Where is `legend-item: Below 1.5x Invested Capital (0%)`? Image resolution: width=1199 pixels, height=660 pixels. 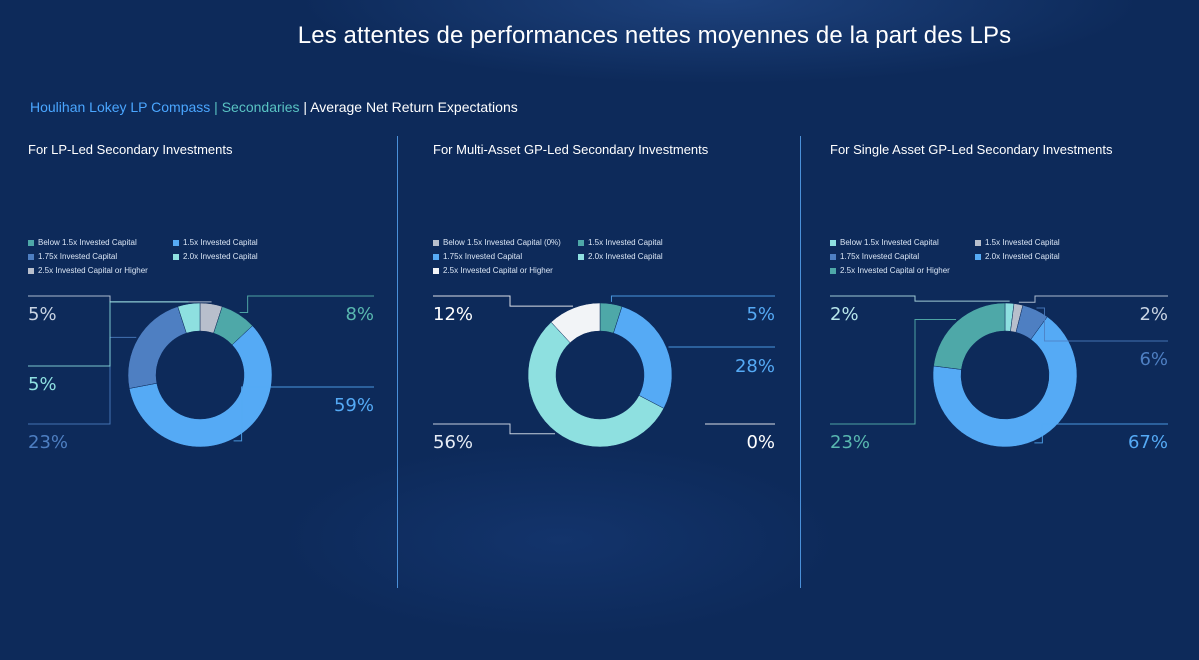
legend-item: Below 1.5x Invested Capital (0%) is located at coordinates (497, 242).